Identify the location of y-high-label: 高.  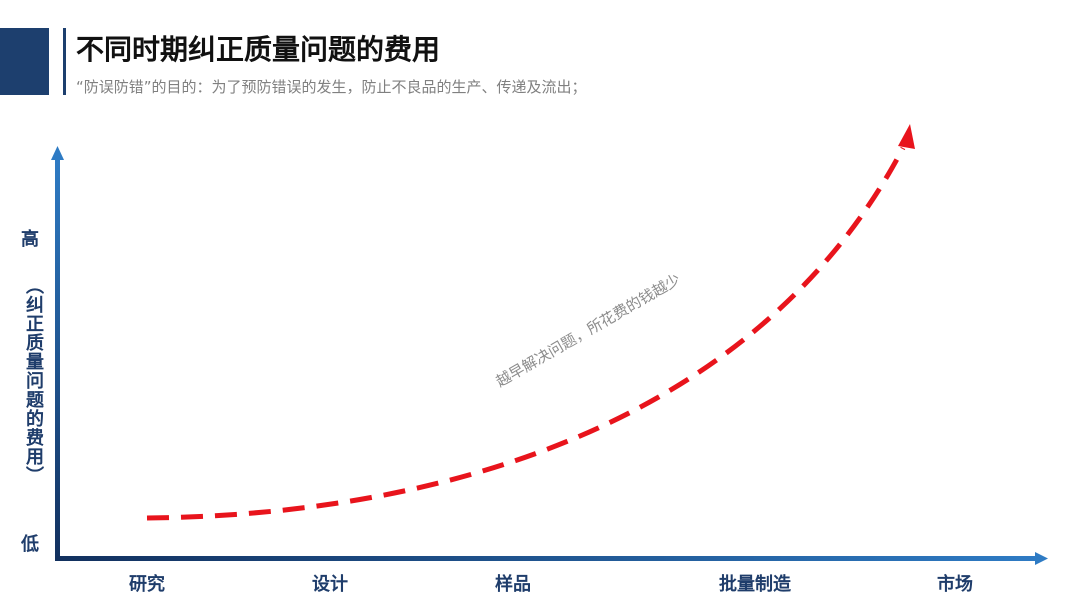
(30, 239).